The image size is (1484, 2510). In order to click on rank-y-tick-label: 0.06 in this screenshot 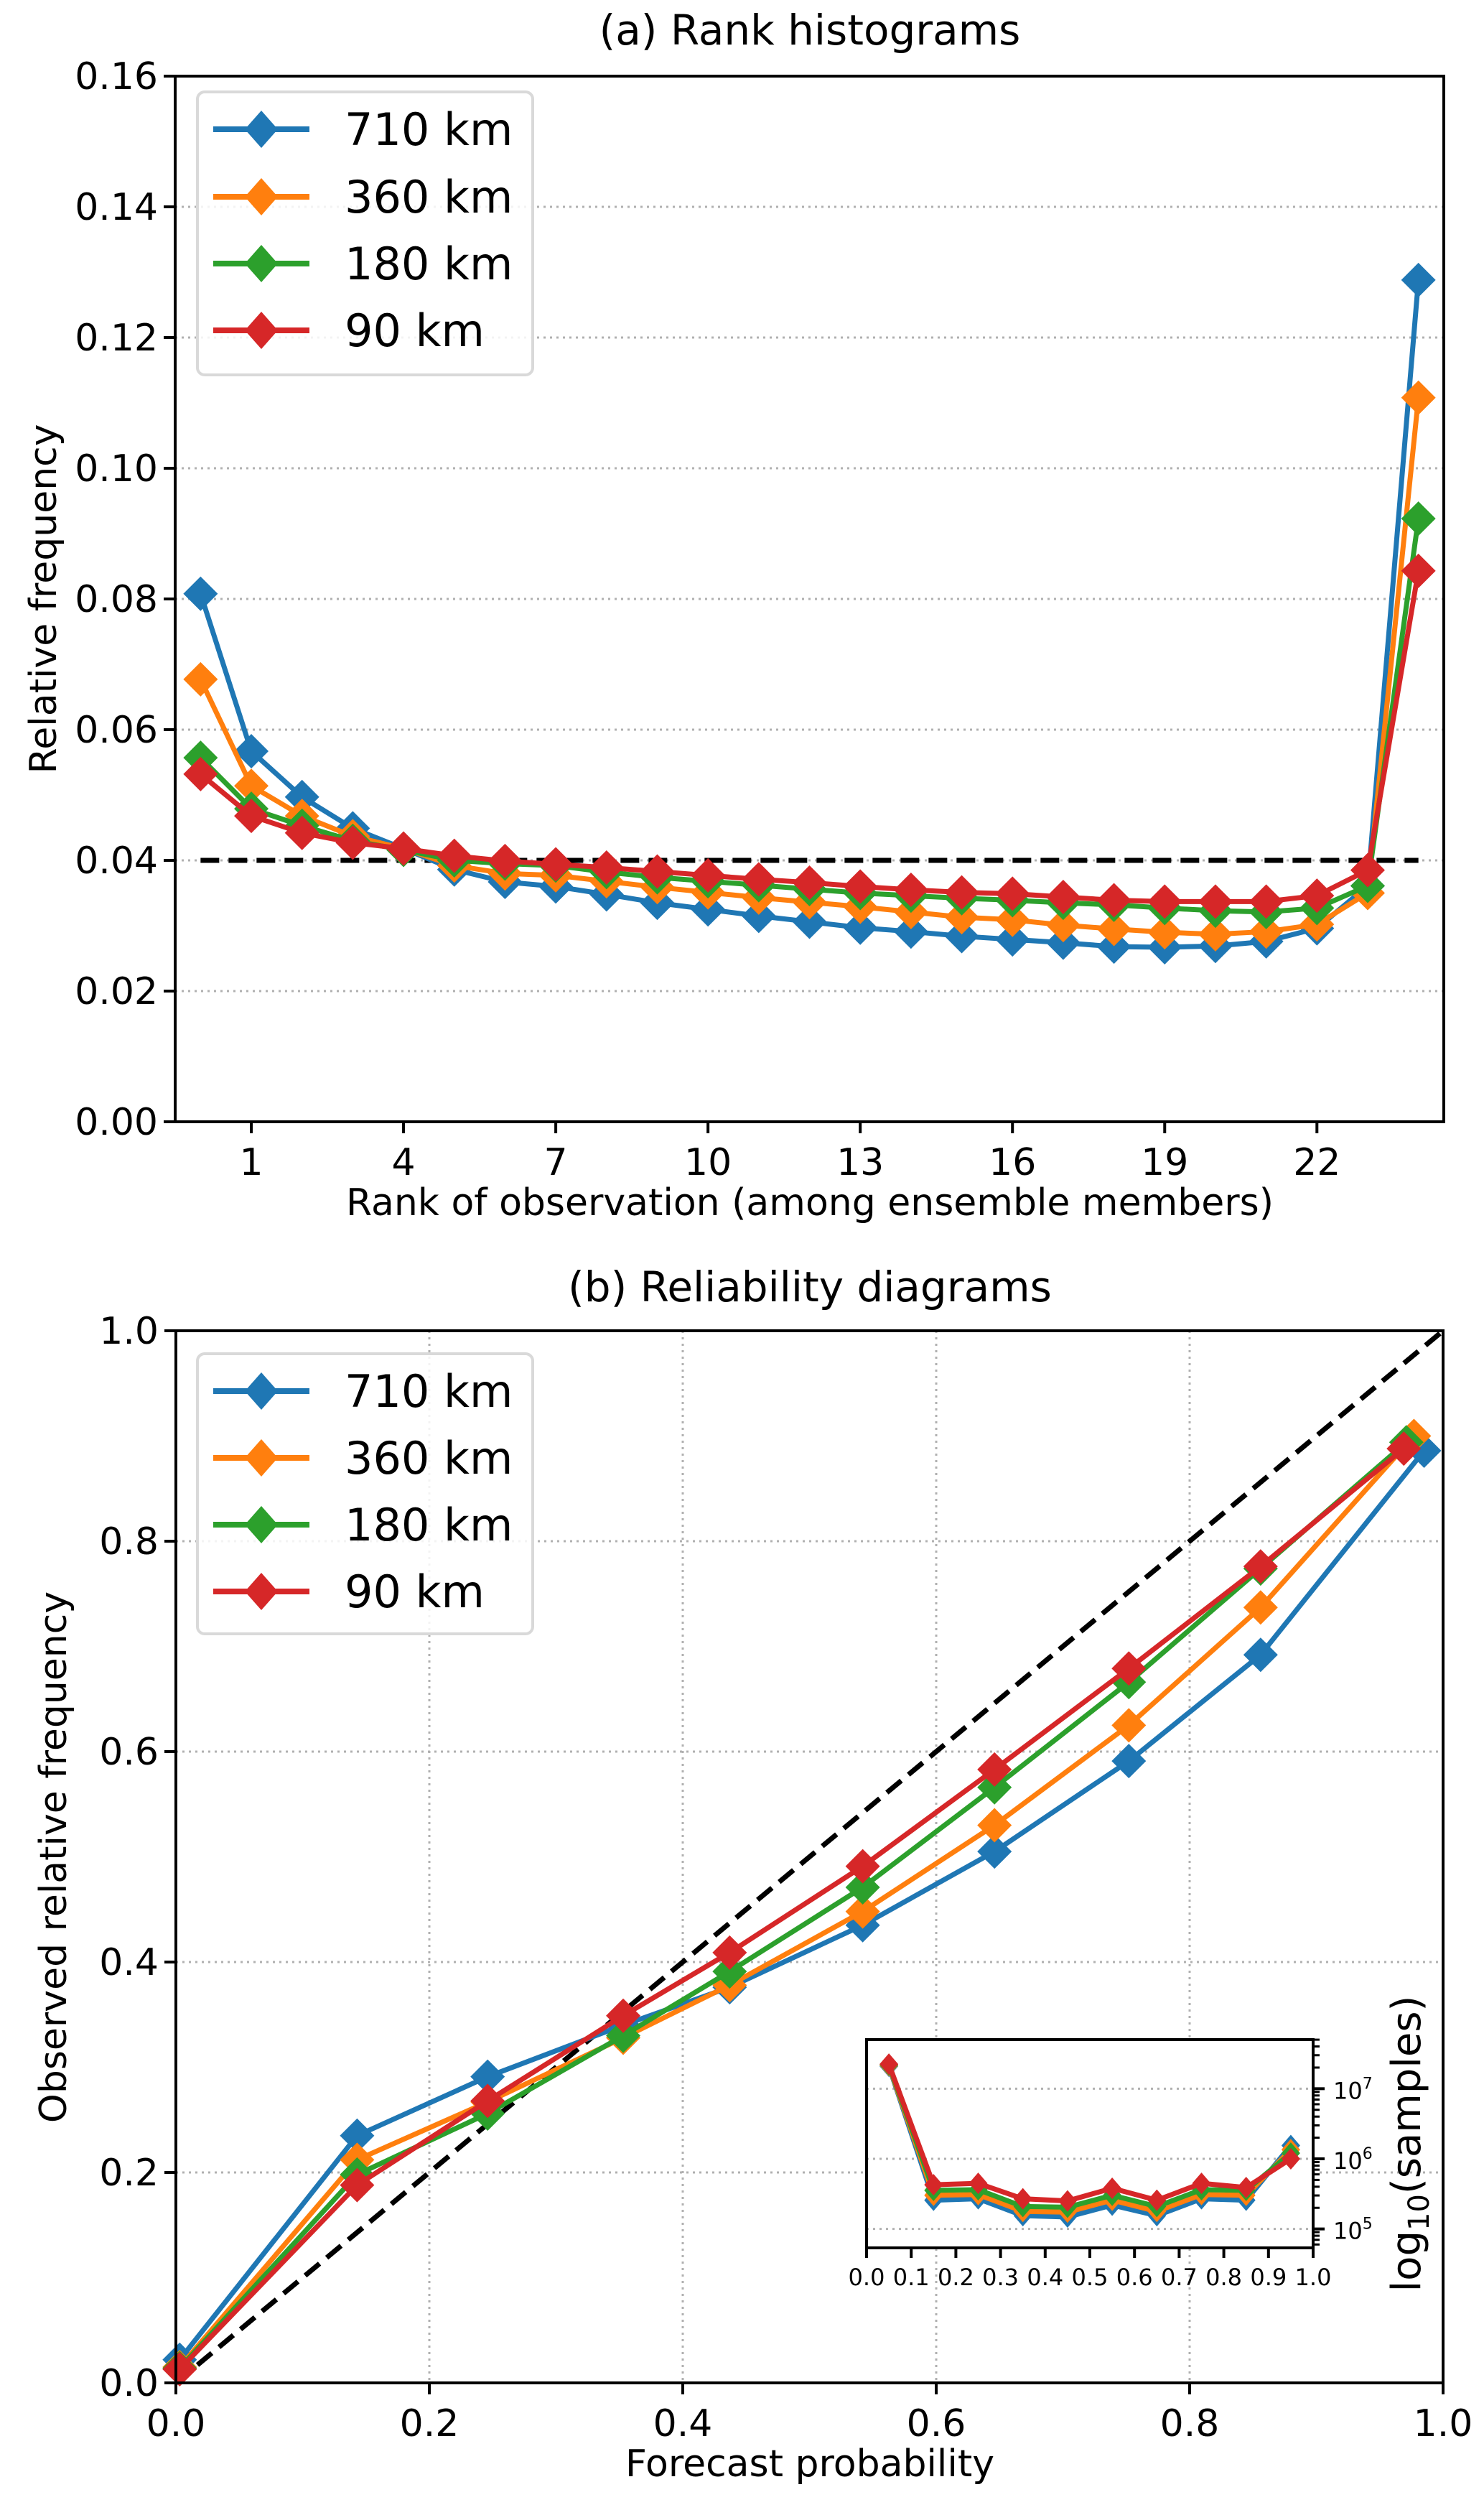, I will do `click(116, 731)`.